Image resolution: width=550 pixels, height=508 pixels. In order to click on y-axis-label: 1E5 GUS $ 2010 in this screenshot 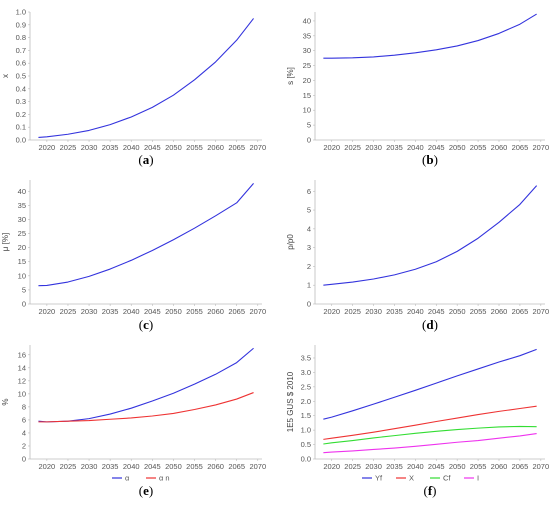, I will do `click(290, 401)`.